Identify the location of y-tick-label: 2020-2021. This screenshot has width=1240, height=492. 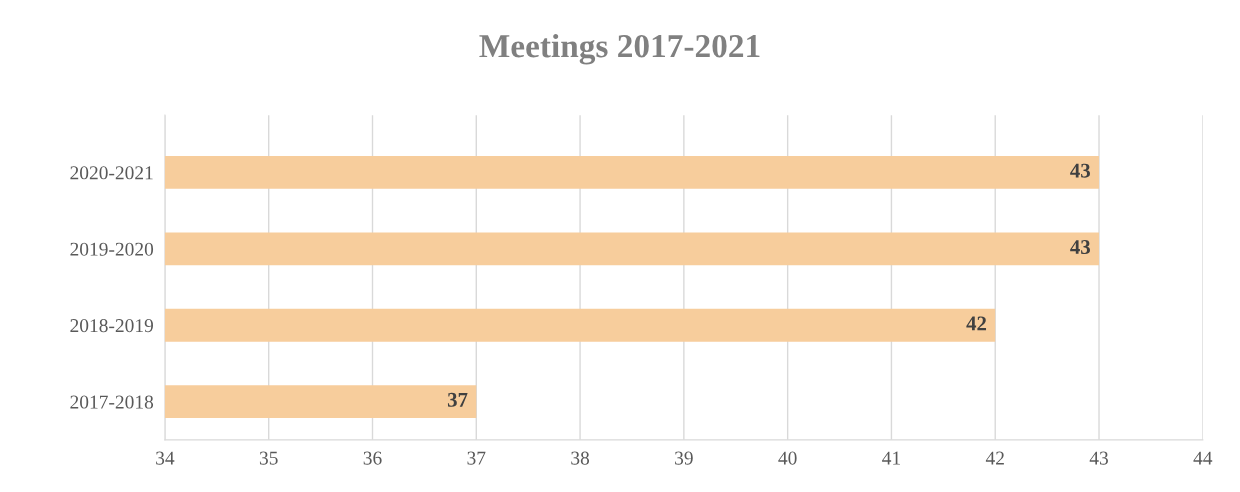
(111, 173).